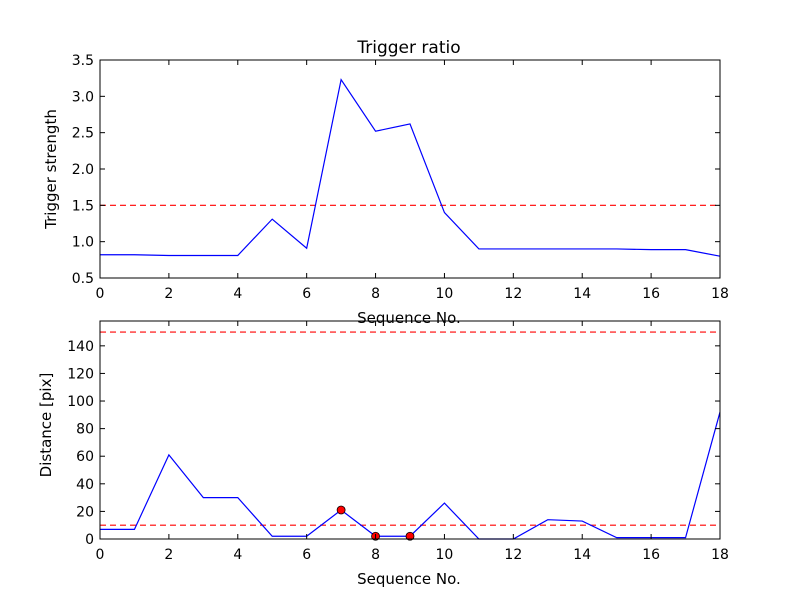  I want to click on bottom-x-tick-label: 8, so click(375, 555).